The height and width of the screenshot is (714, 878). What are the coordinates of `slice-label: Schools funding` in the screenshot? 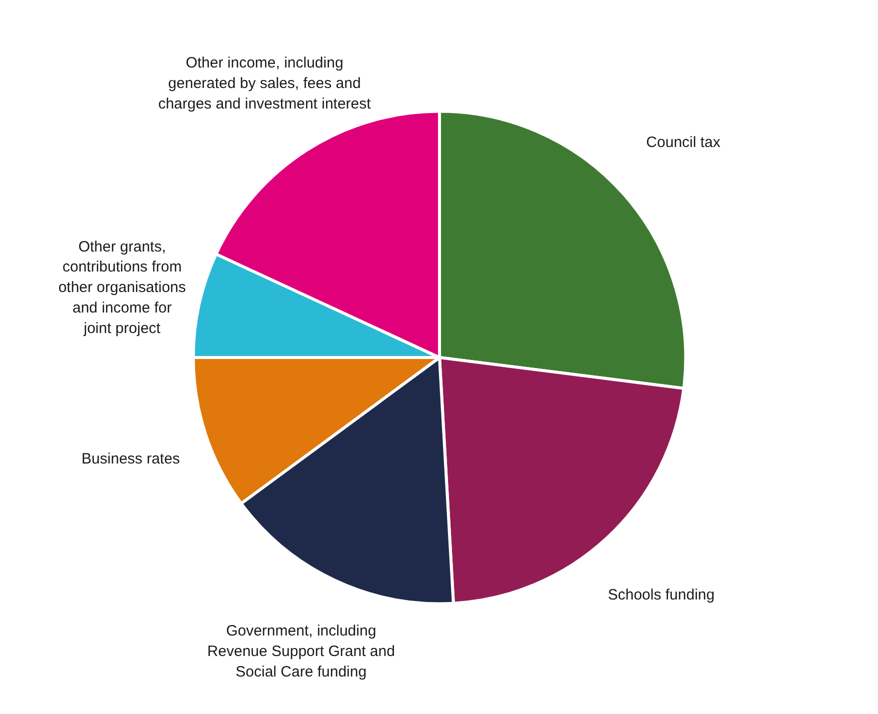 It's located at (661, 595).